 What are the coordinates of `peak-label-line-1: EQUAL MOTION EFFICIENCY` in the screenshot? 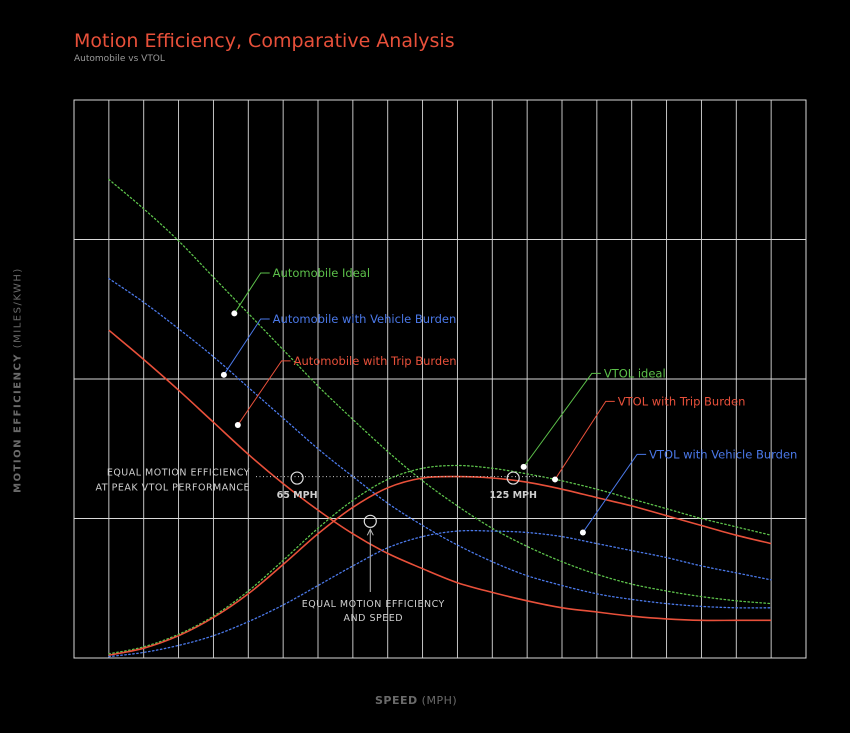 It's located at (178, 473).